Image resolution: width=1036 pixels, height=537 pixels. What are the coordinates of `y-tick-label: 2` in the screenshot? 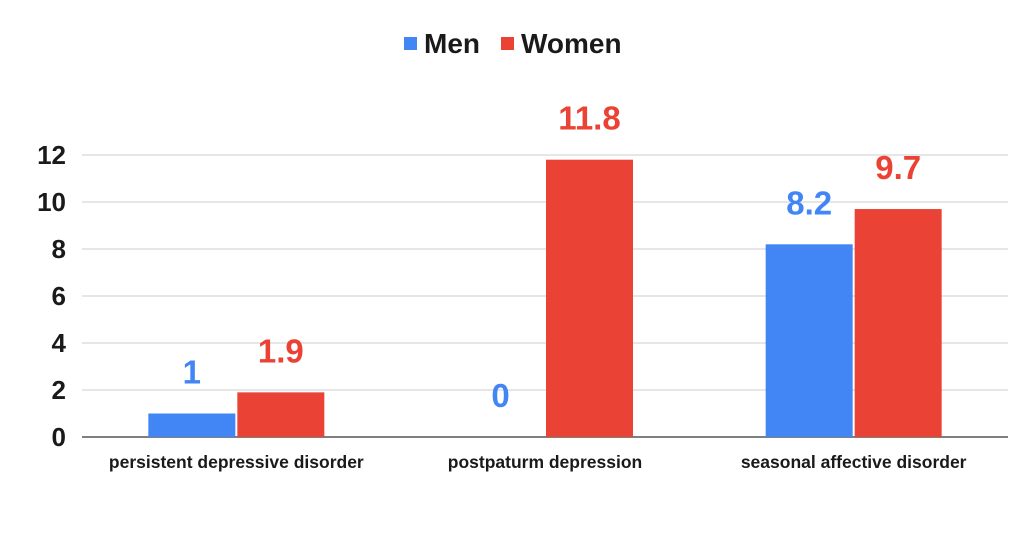 It's located at (59, 390).